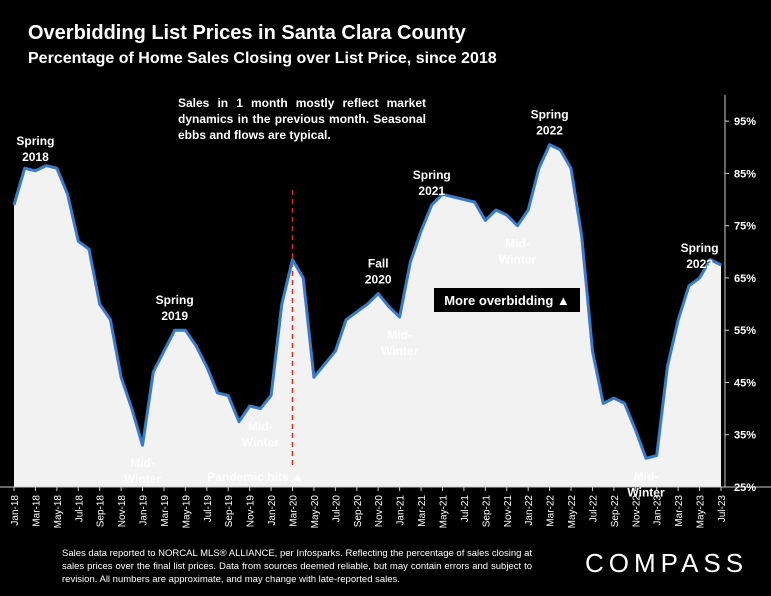  I want to click on x-tick-label: May-23, so click(701, 512).